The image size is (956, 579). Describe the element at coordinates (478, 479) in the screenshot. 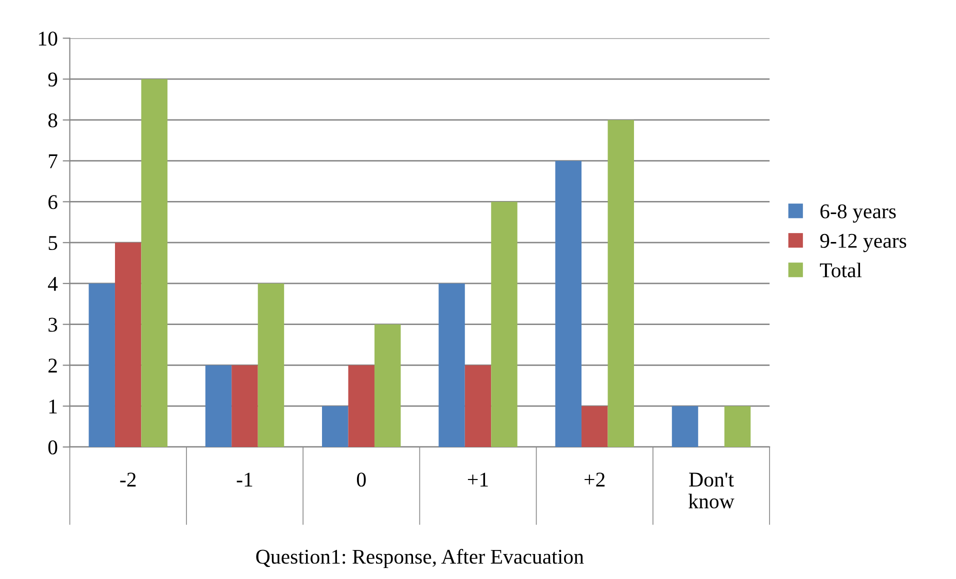

I see `x-tick-label: +1` at that location.